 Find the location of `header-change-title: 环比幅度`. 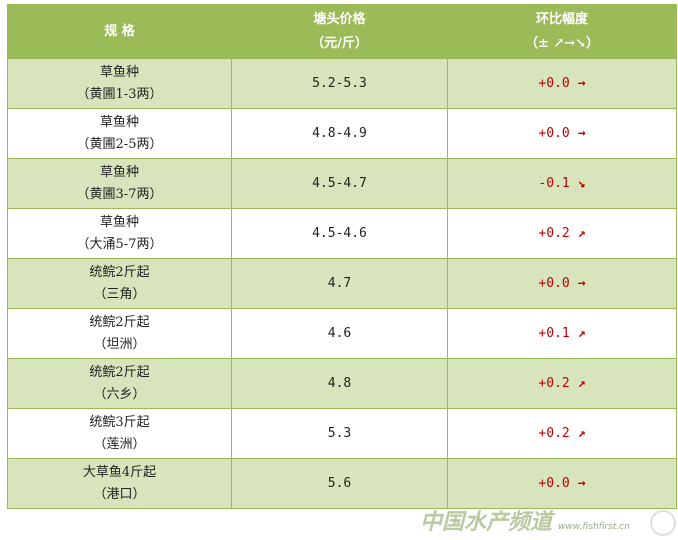

header-change-title: 环比幅度 is located at coordinates (561, 19).